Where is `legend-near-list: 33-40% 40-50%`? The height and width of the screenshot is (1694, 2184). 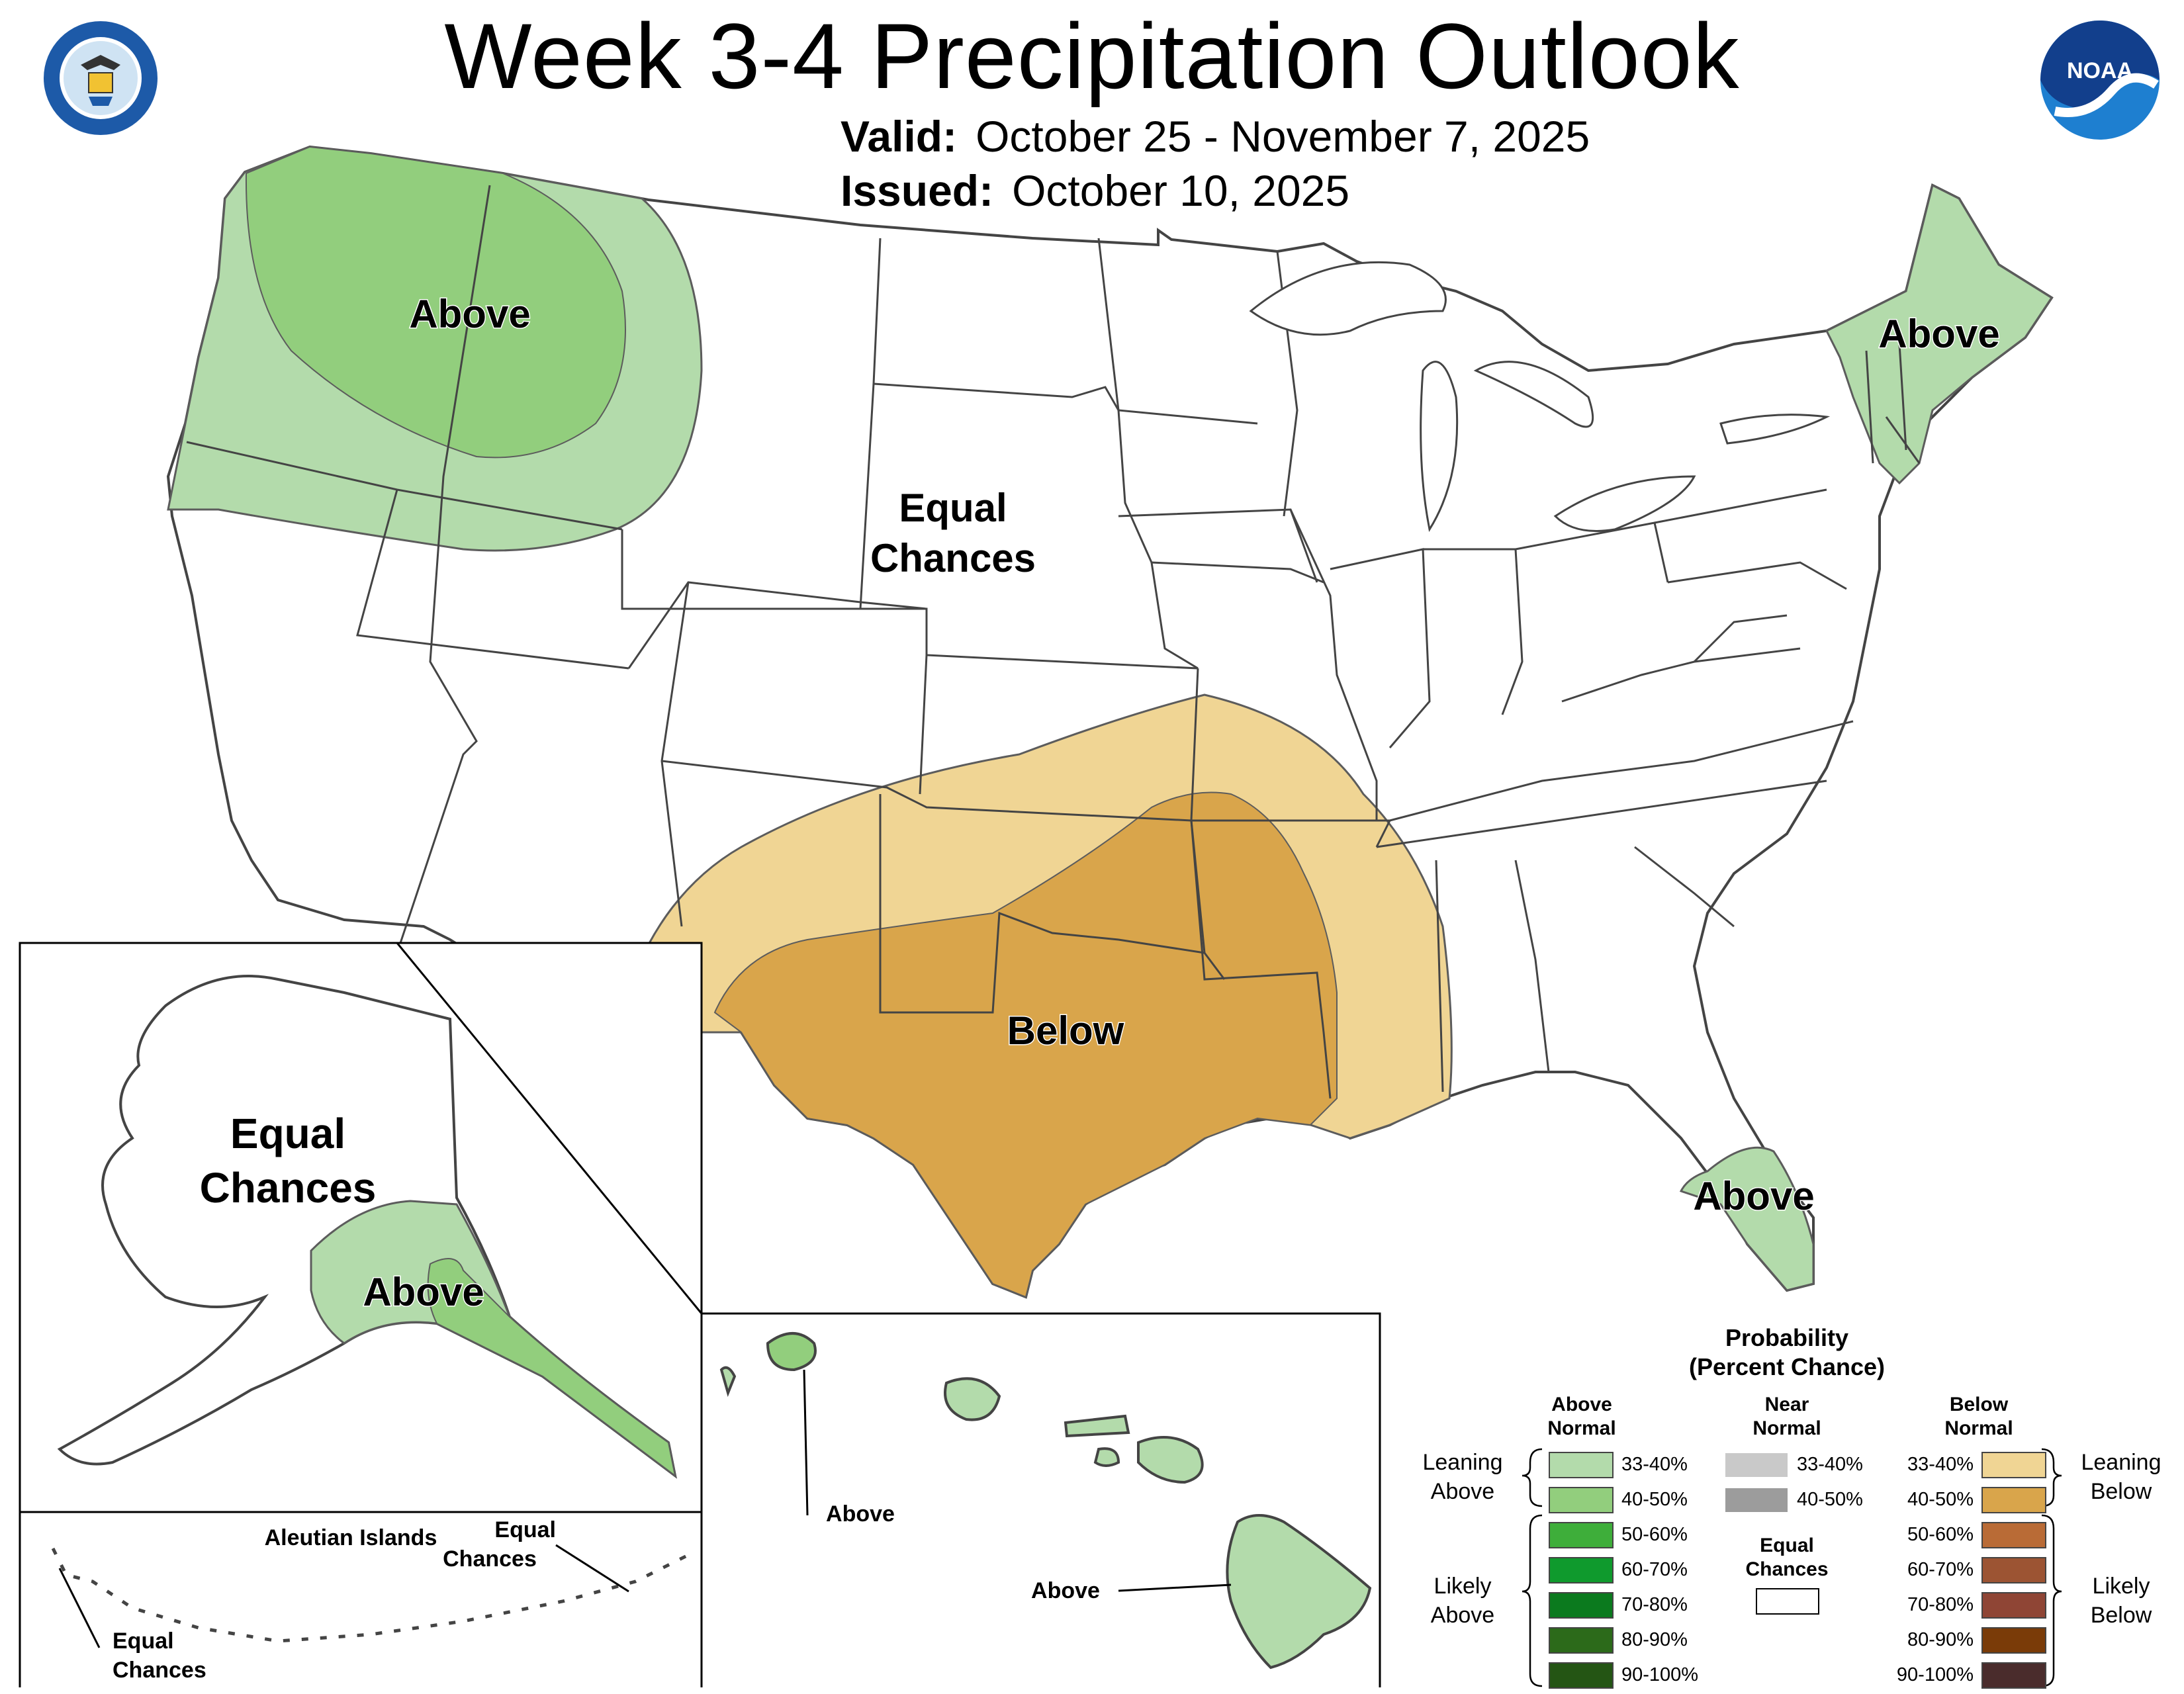
legend-near-list: 33-40% 40-50% is located at coordinates (1794, 1482).